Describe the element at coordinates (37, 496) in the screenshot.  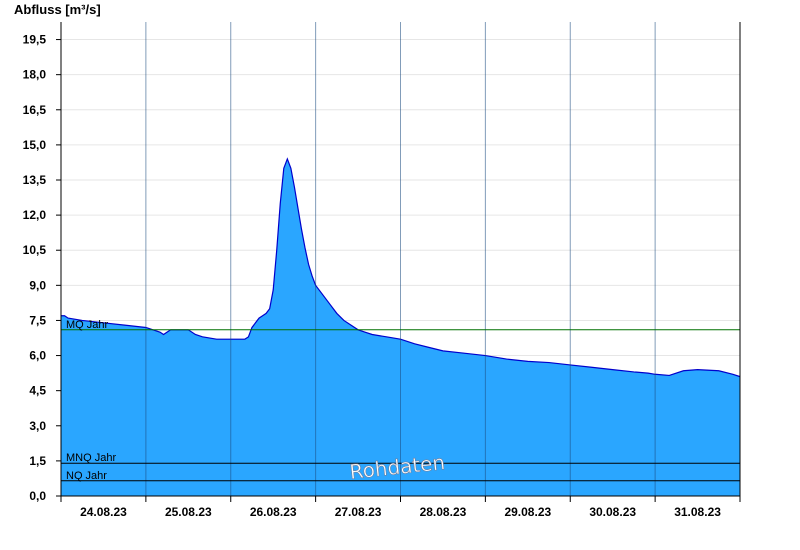
I see `y-tick-label: 0,0` at that location.